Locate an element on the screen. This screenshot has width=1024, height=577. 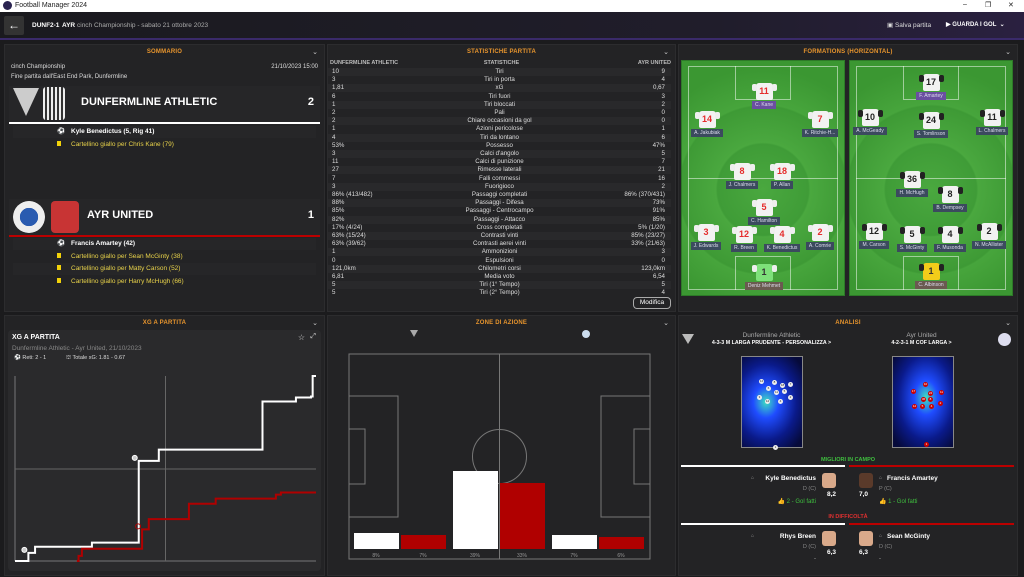
stats-title: STATISTICHE PARTITA is located at coordinates (501, 52).